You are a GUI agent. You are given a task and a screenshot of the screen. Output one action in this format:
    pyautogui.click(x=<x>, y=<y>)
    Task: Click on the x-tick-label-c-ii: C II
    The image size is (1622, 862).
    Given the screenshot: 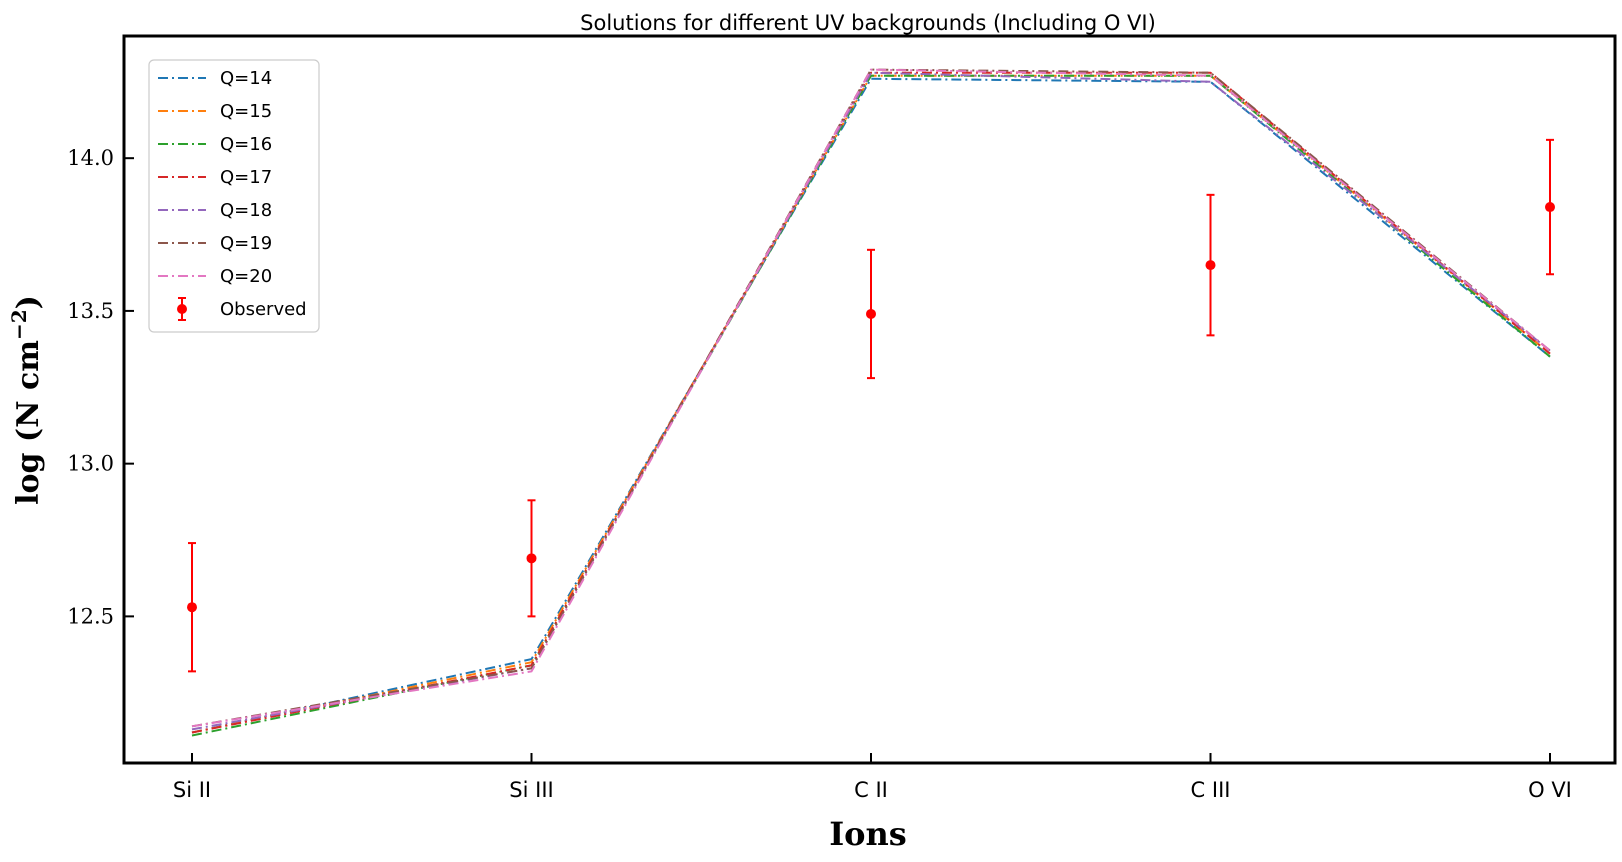 What is the action you would take?
    pyautogui.click(x=871, y=790)
    